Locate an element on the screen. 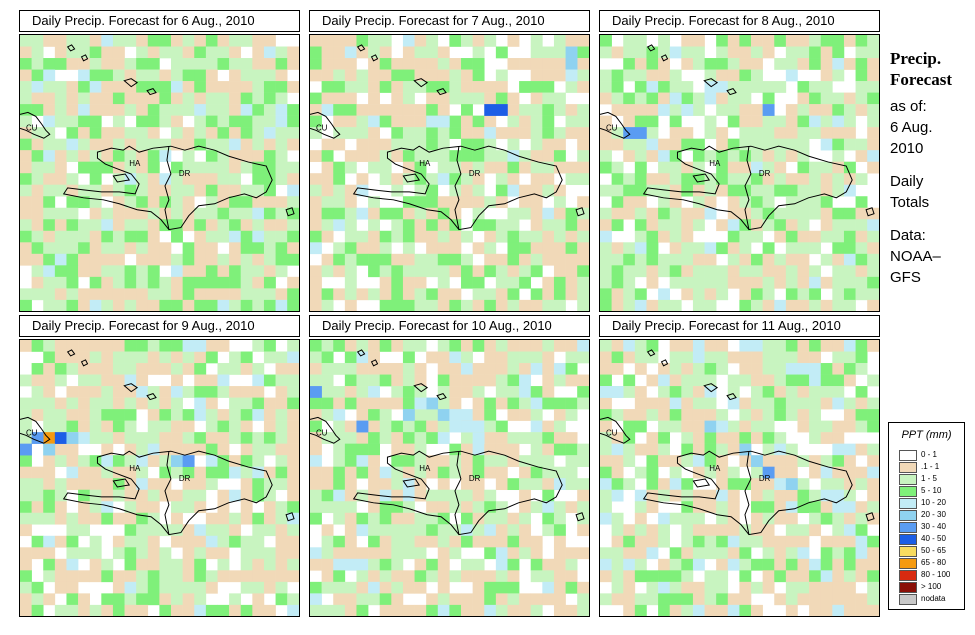  islet-outline is located at coordinates (430, 392).